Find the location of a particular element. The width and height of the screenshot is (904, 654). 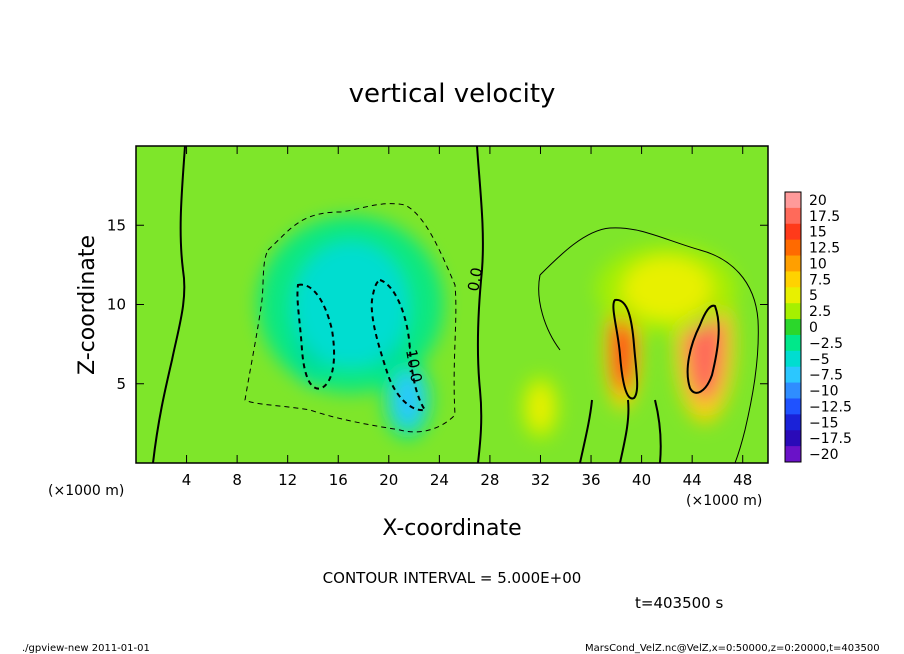

x-tick-label: 16 is located at coordinates (338, 480).